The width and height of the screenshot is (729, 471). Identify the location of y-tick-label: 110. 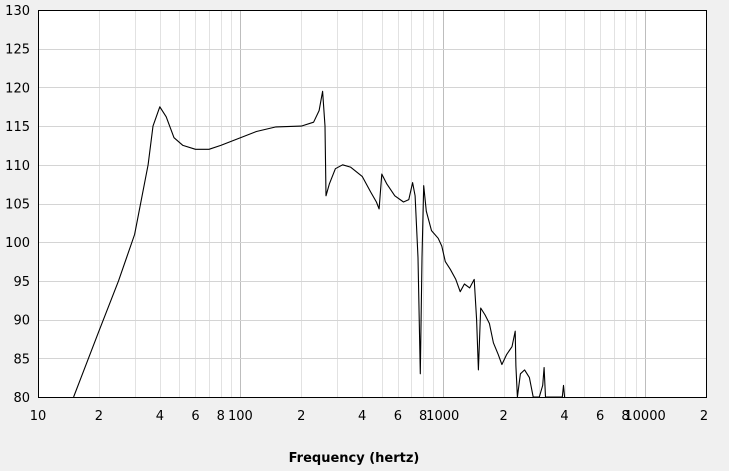
(17, 166).